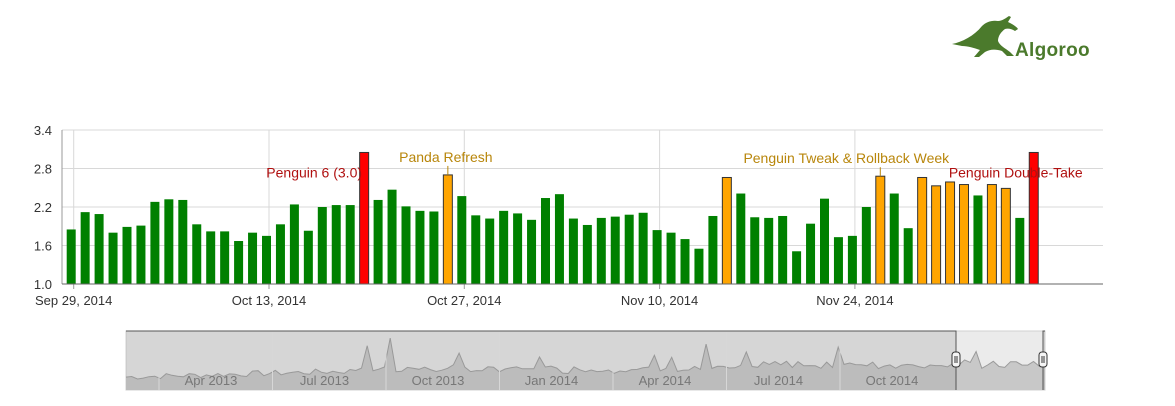 This screenshot has width=1175, height=406. I want to click on navigator-label: Oct 2013, so click(438, 380).